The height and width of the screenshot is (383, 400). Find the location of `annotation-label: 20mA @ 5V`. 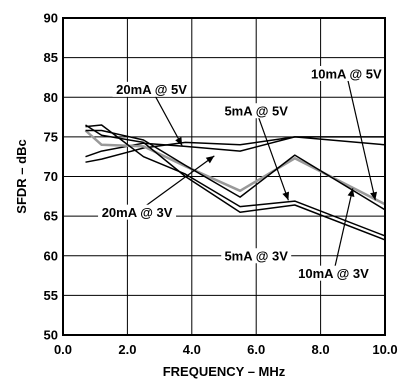

annotation-label: 20mA @ 5V is located at coordinates (151, 89).